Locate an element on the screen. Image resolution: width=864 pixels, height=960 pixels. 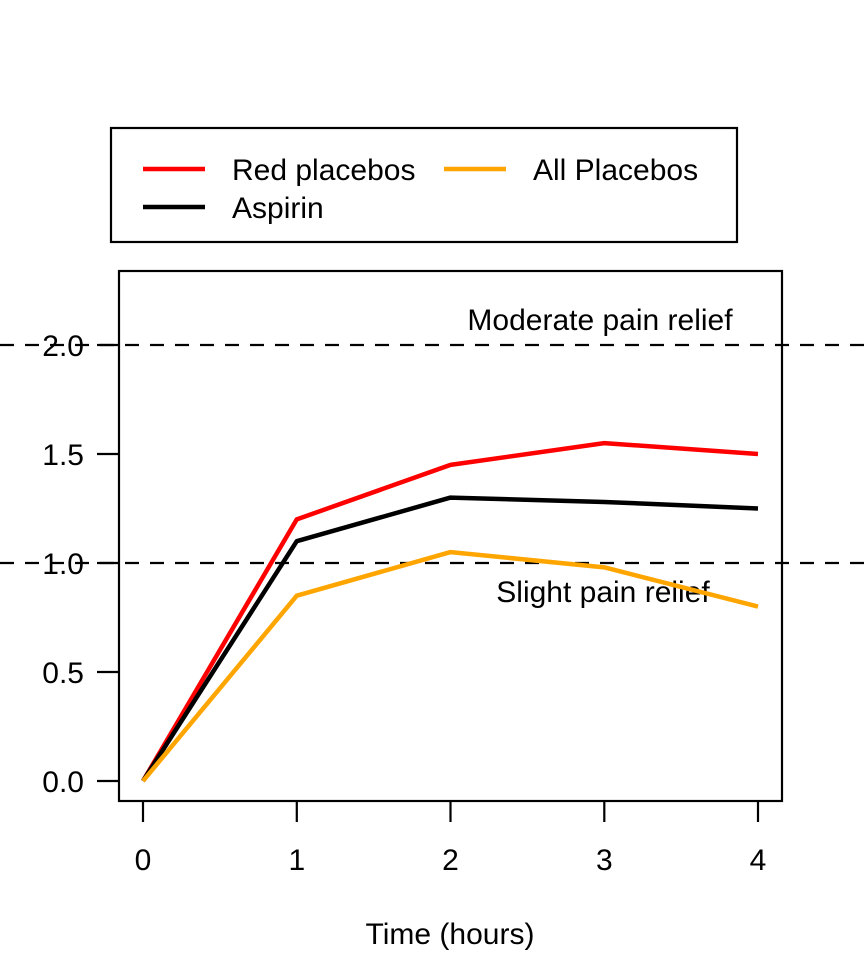
x-tick-label: 3 is located at coordinates (604, 860).